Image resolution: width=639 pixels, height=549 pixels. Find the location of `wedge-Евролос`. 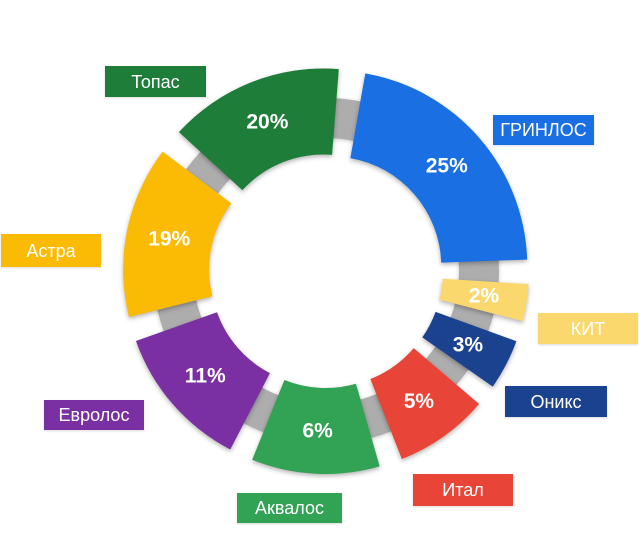

wedge-Евролос is located at coordinates (202, 381).